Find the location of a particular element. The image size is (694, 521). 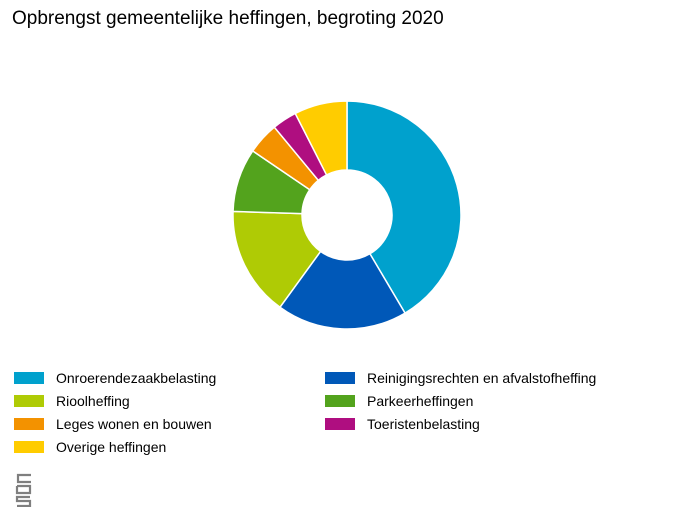

legend-item: Leges wonen en bouwen is located at coordinates (113, 424).